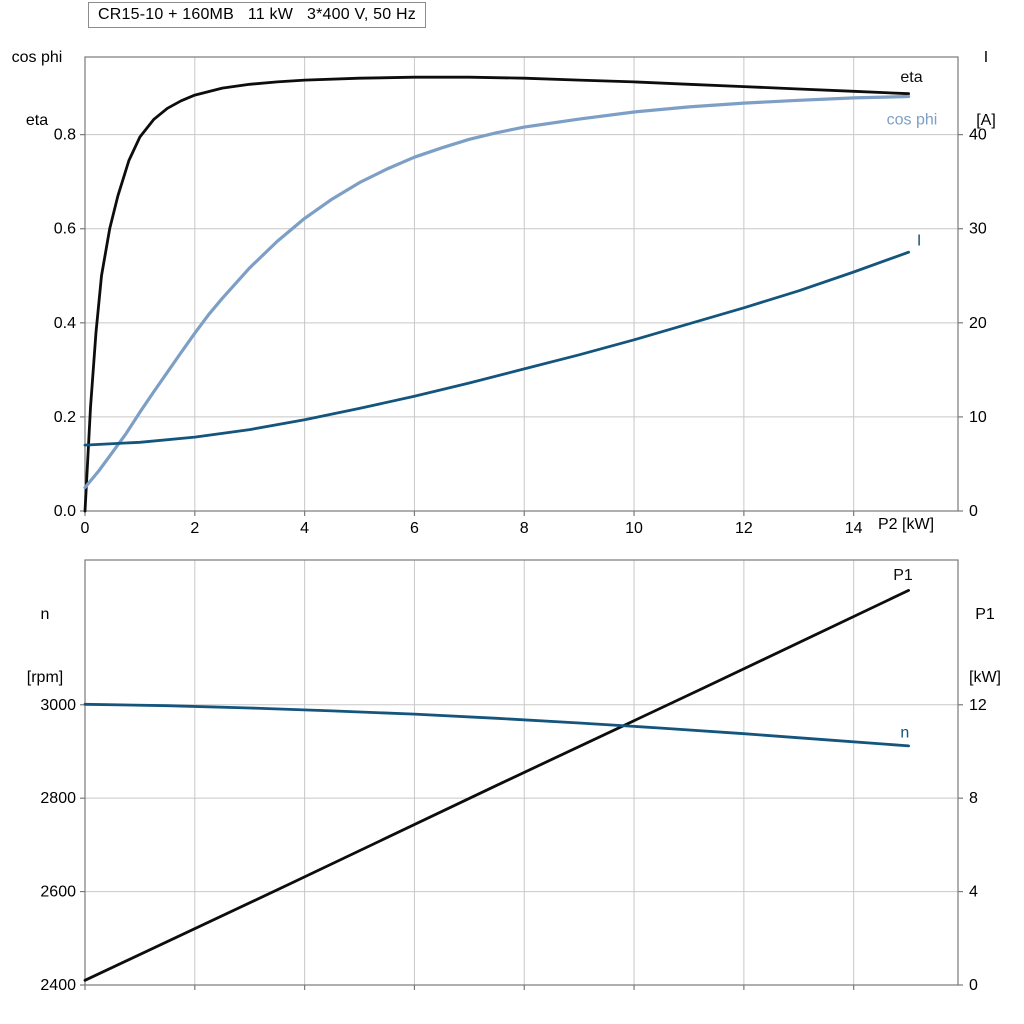 This screenshot has width=1024, height=1024. Describe the element at coordinates (911, 77) in the screenshot. I see `svg-text: eta` at that location.